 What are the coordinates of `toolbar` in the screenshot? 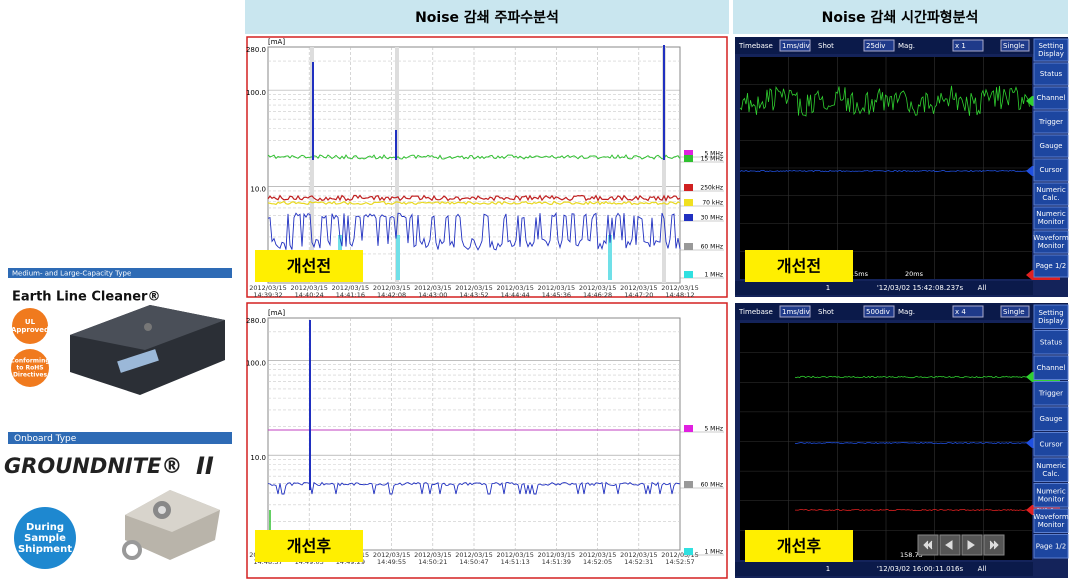 It's located at (901, 45).